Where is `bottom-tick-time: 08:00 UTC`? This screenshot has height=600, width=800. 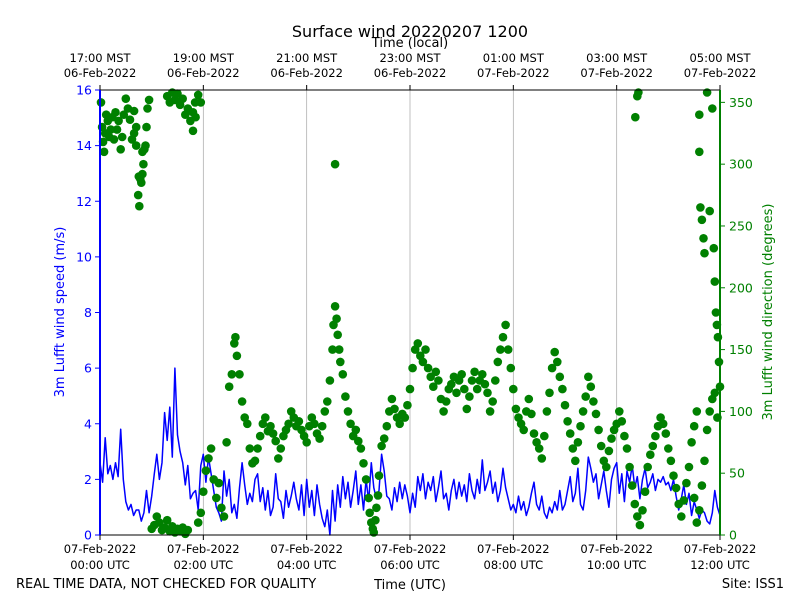
bottom-tick-time: 08:00 UTC is located at coordinates (514, 565).